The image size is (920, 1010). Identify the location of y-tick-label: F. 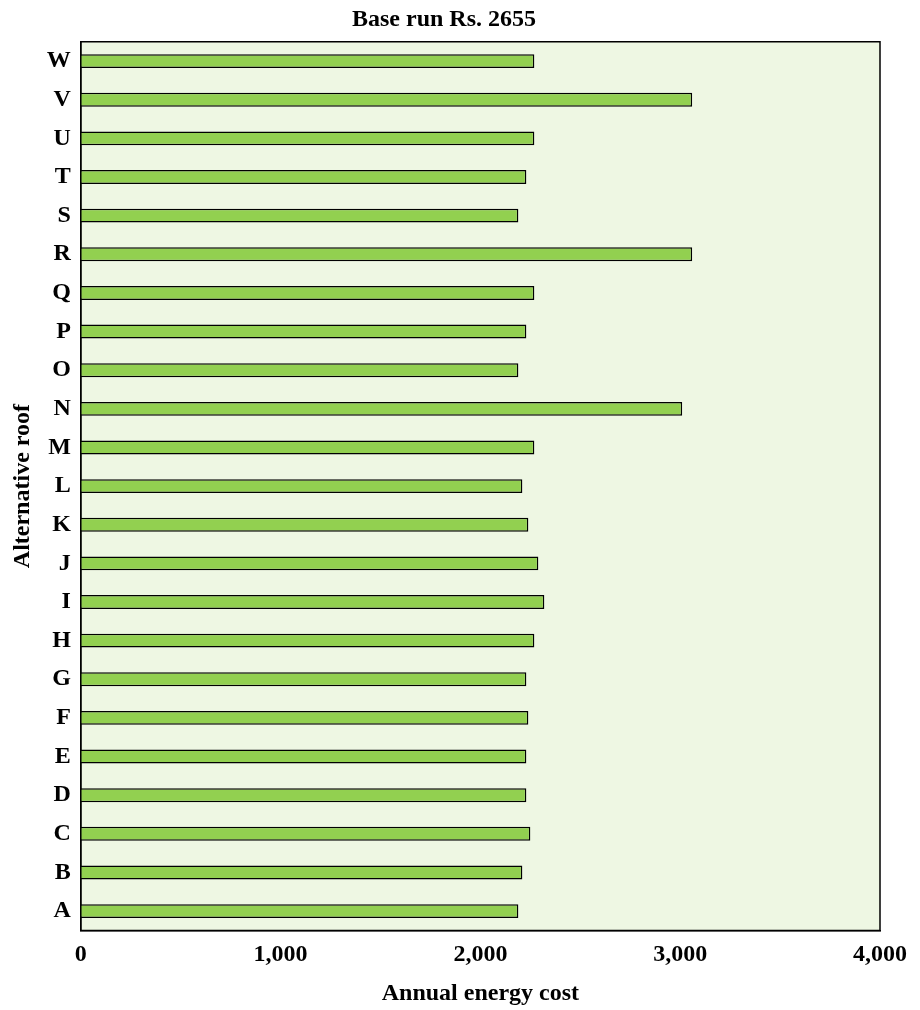
(63, 716).